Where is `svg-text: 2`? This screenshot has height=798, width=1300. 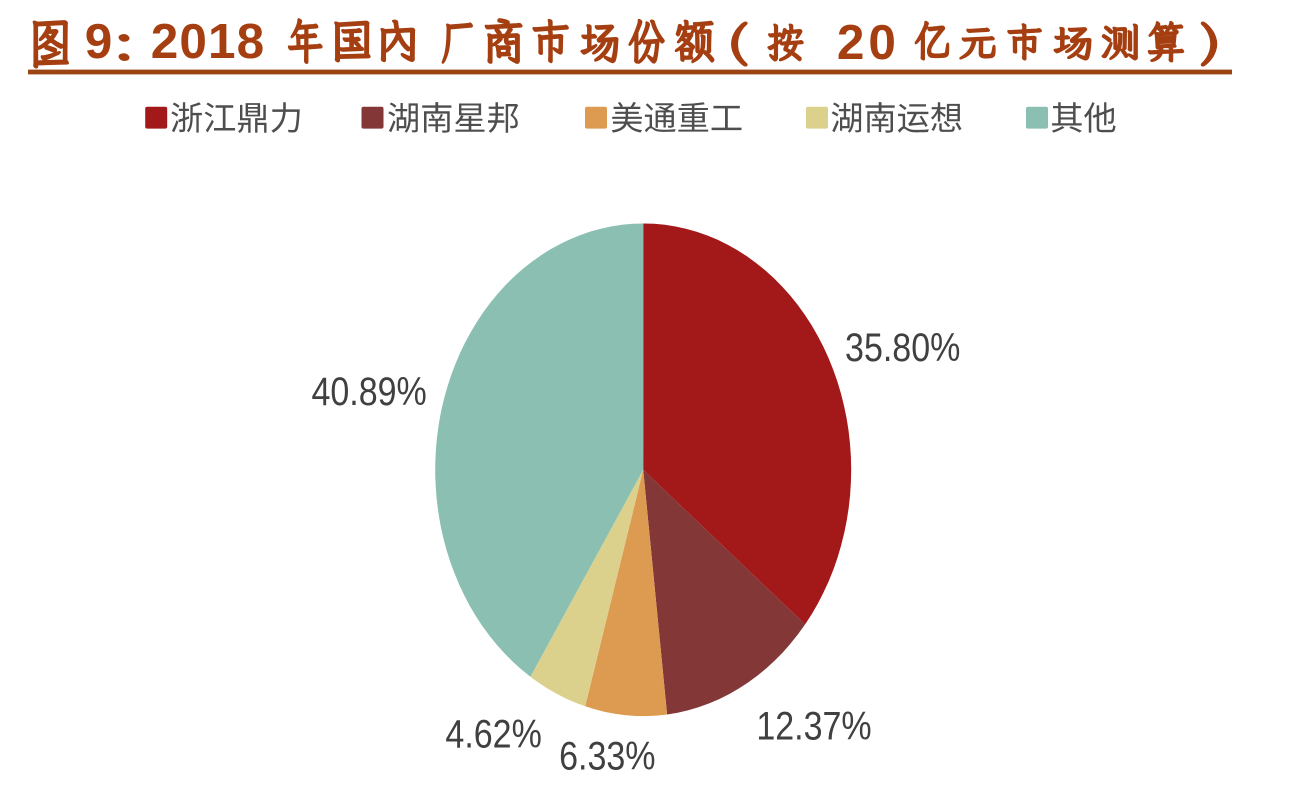
svg-text: 2 is located at coordinates (851, 42).